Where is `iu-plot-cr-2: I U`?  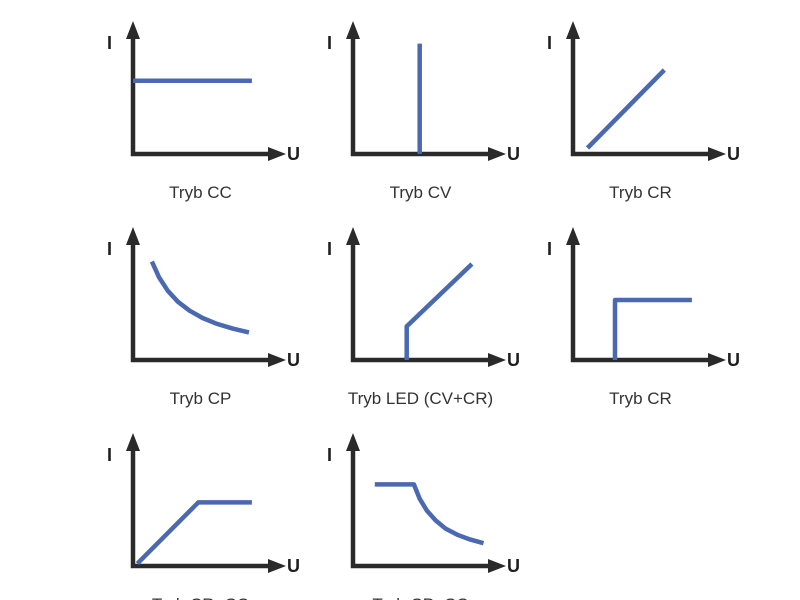
iu-plot-cr-2: I U is located at coordinates (643, 298).